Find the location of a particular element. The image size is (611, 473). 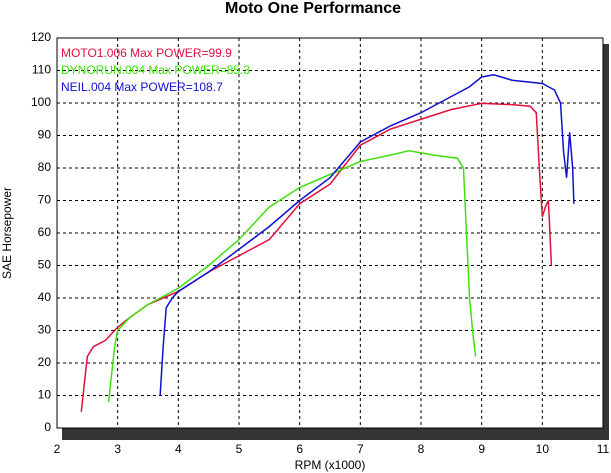

legend-entry: DYNORUN.004 Max POWER=85.3 is located at coordinates (155, 70).